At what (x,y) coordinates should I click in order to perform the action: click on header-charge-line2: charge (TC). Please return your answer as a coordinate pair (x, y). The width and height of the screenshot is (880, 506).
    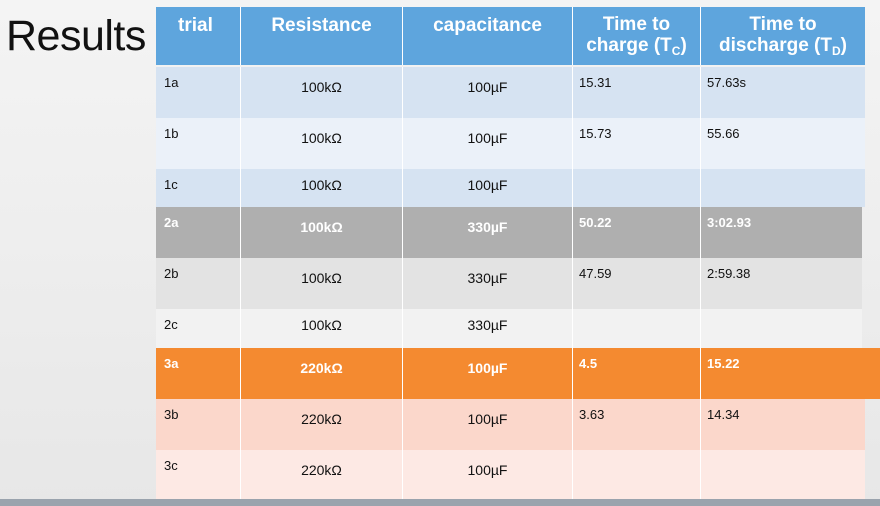
    Looking at the image, I should click on (636, 46).